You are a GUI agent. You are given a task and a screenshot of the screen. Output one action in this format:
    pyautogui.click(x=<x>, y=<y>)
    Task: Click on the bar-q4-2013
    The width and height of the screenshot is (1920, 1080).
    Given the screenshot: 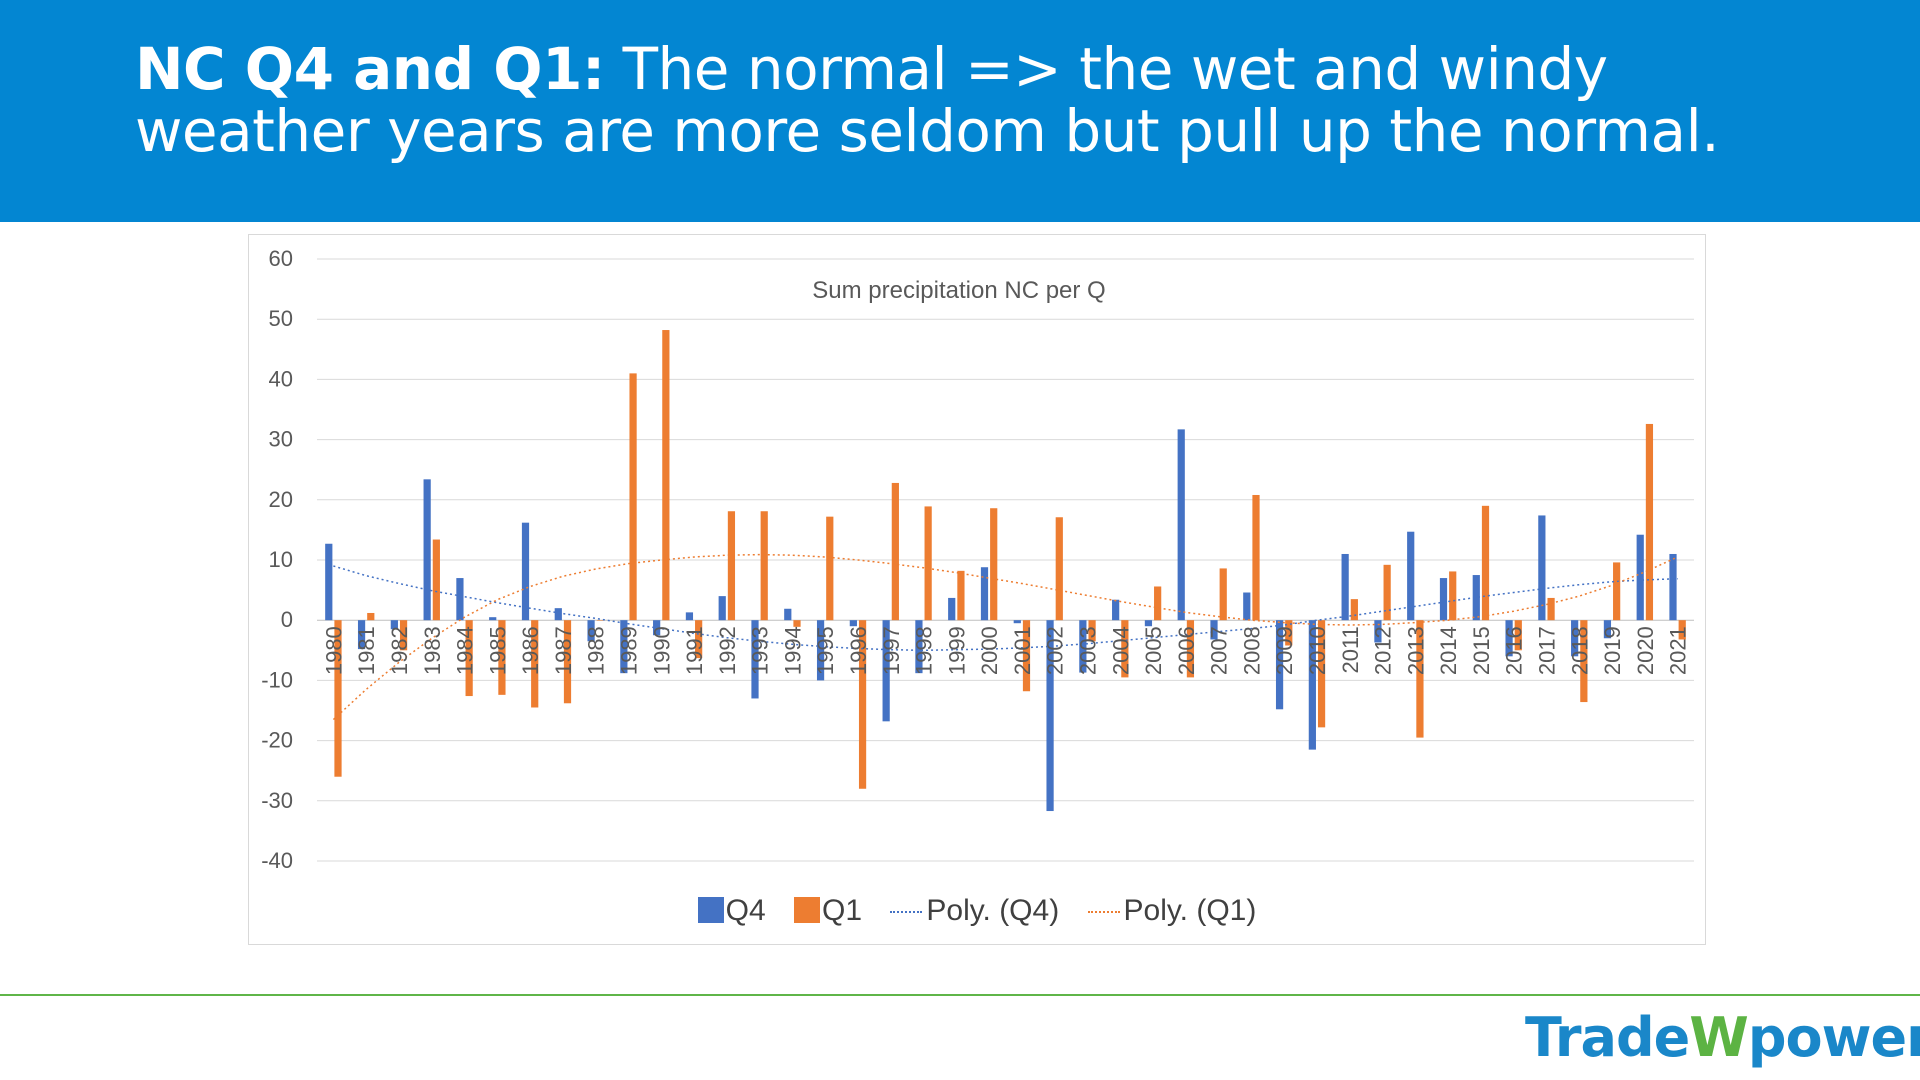 What is the action you would take?
    pyautogui.click(x=1411, y=576)
    